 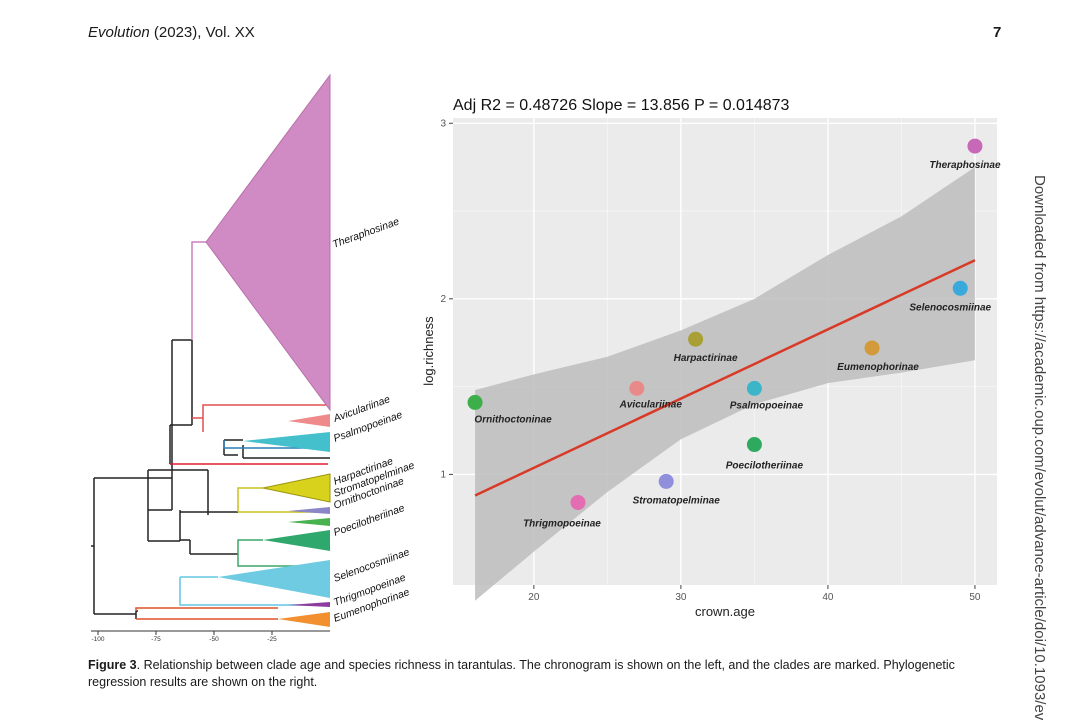 I want to click on tree-branch-c, so click(x=208, y=532).